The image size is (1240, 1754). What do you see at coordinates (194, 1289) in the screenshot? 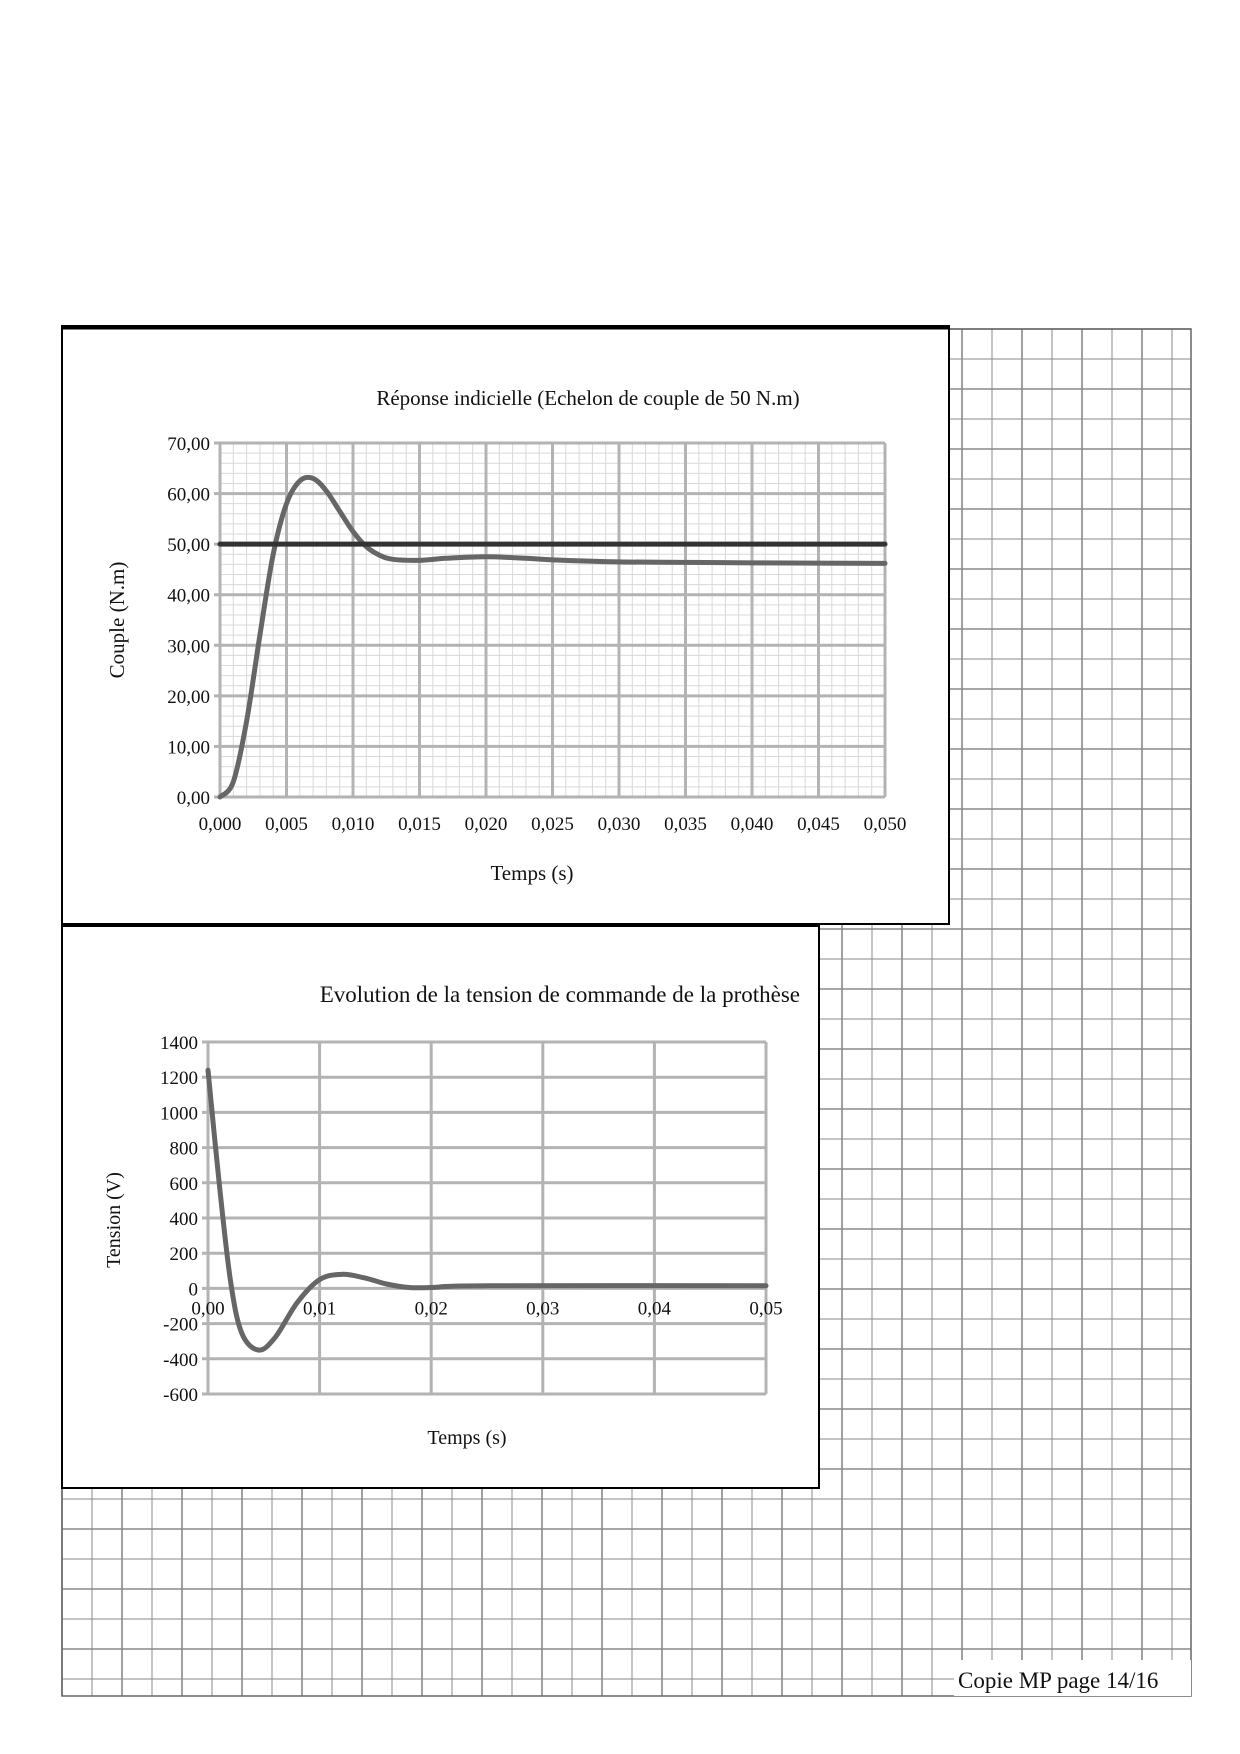
I see `y-tick-label: 0` at bounding box center [194, 1289].